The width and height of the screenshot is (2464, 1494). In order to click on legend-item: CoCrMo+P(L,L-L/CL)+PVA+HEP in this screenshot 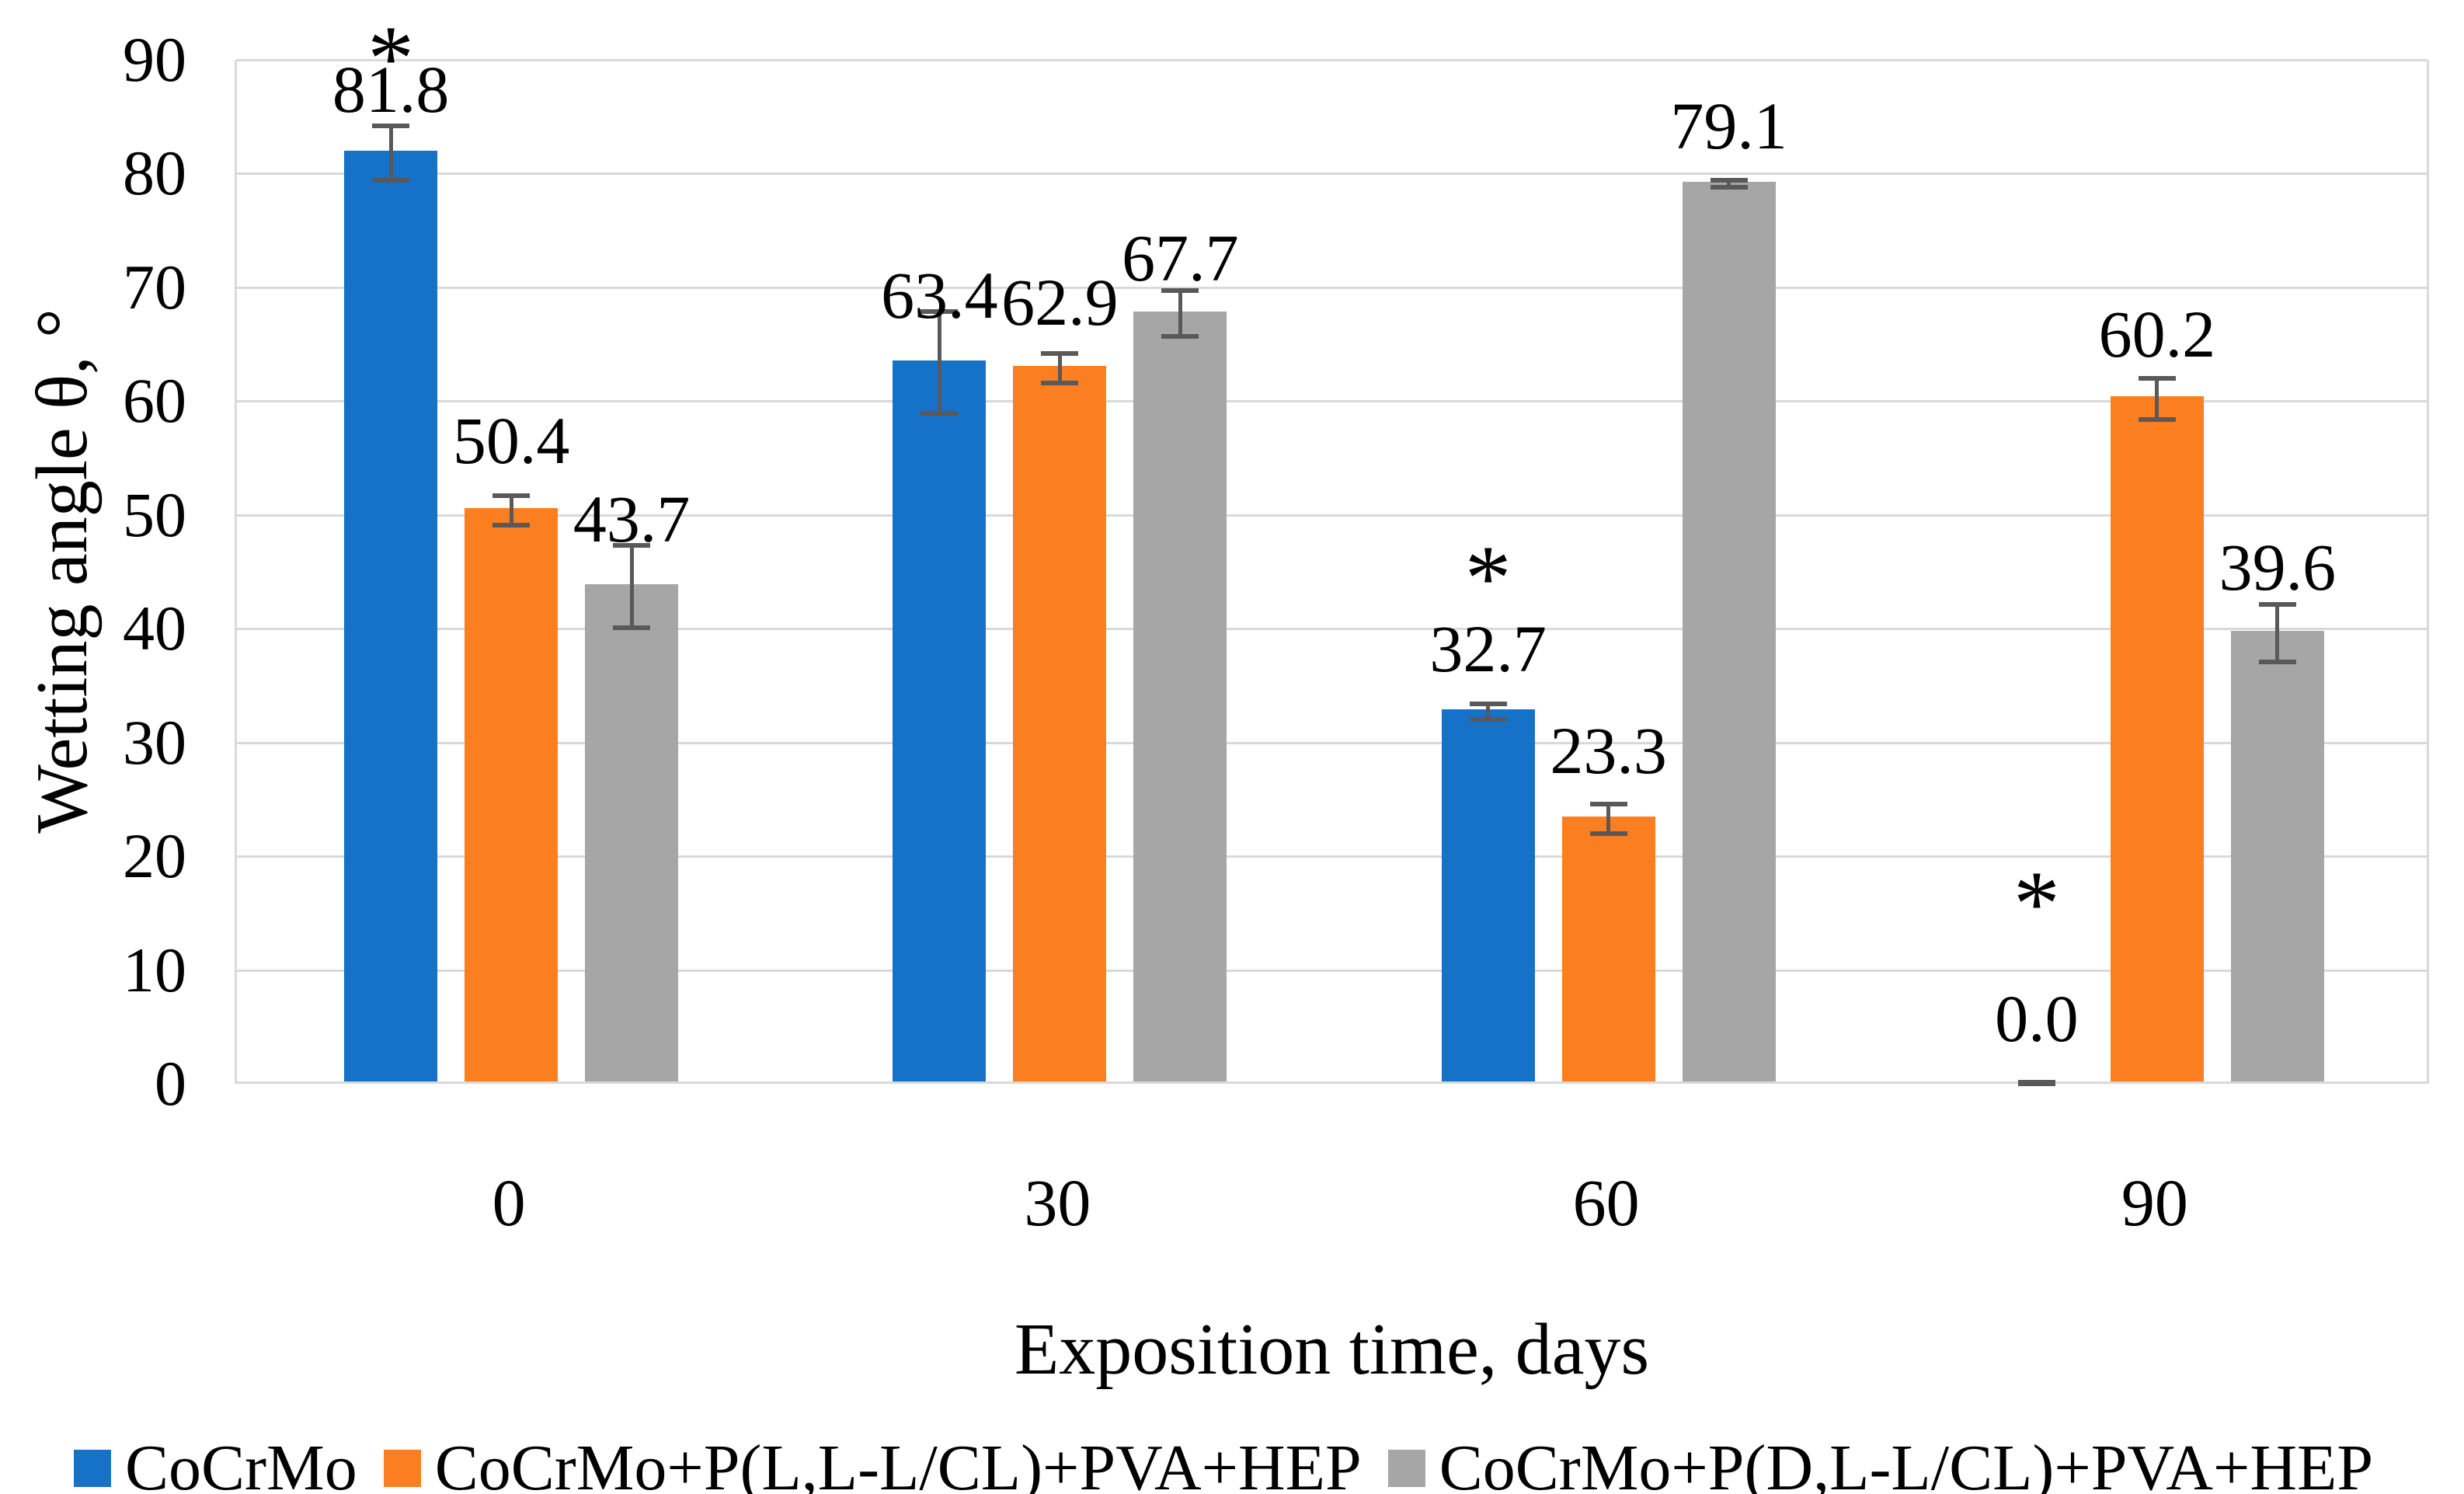, I will do `click(873, 1463)`.